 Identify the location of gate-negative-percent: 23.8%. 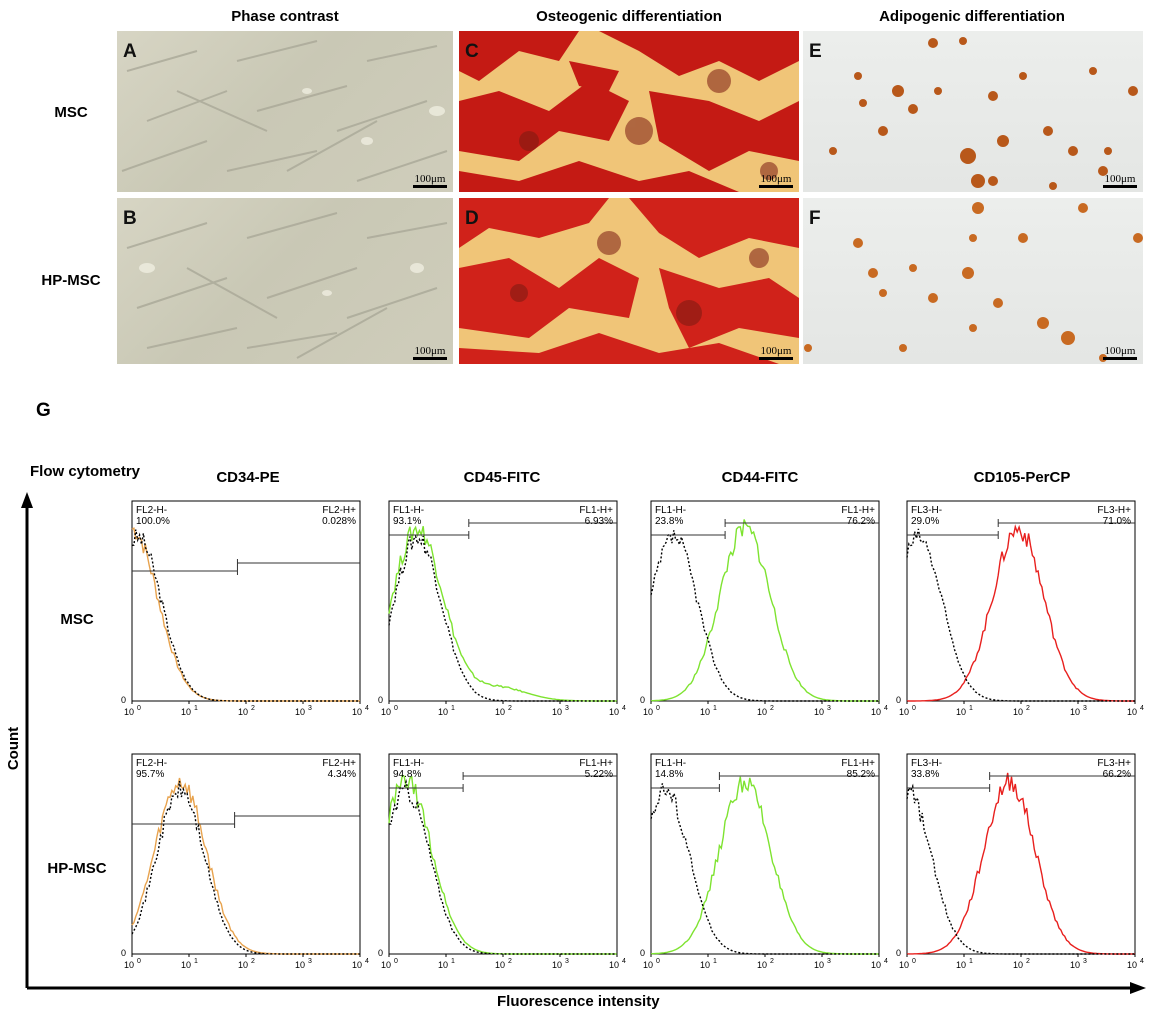
(669, 521).